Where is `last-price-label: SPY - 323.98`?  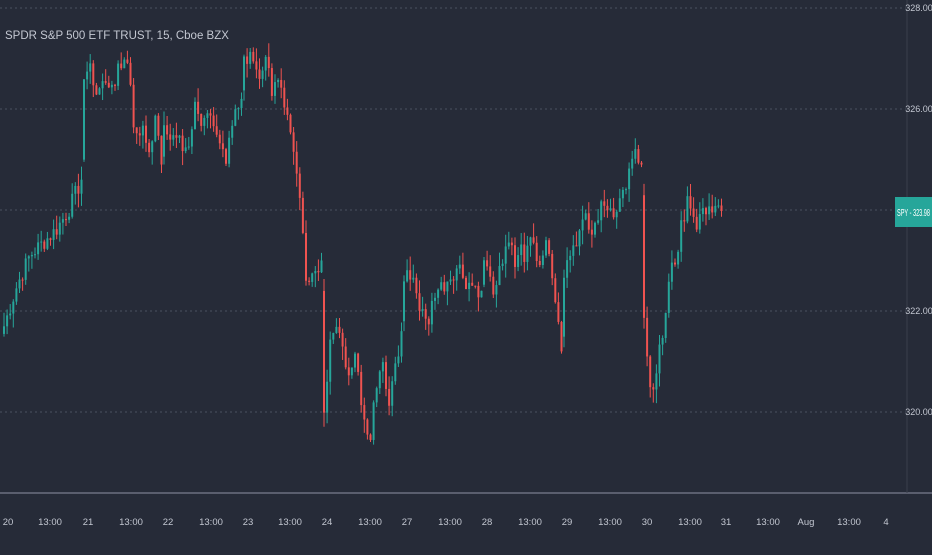
last-price-label: SPY - 323.98 is located at coordinates (913, 213).